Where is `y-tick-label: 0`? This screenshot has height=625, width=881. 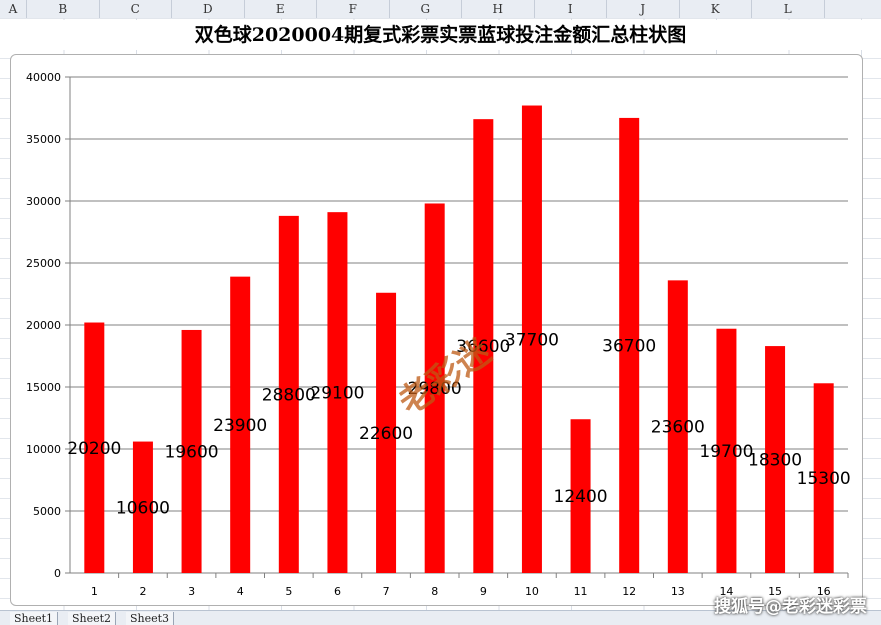 y-tick-label: 0 is located at coordinates (57, 573).